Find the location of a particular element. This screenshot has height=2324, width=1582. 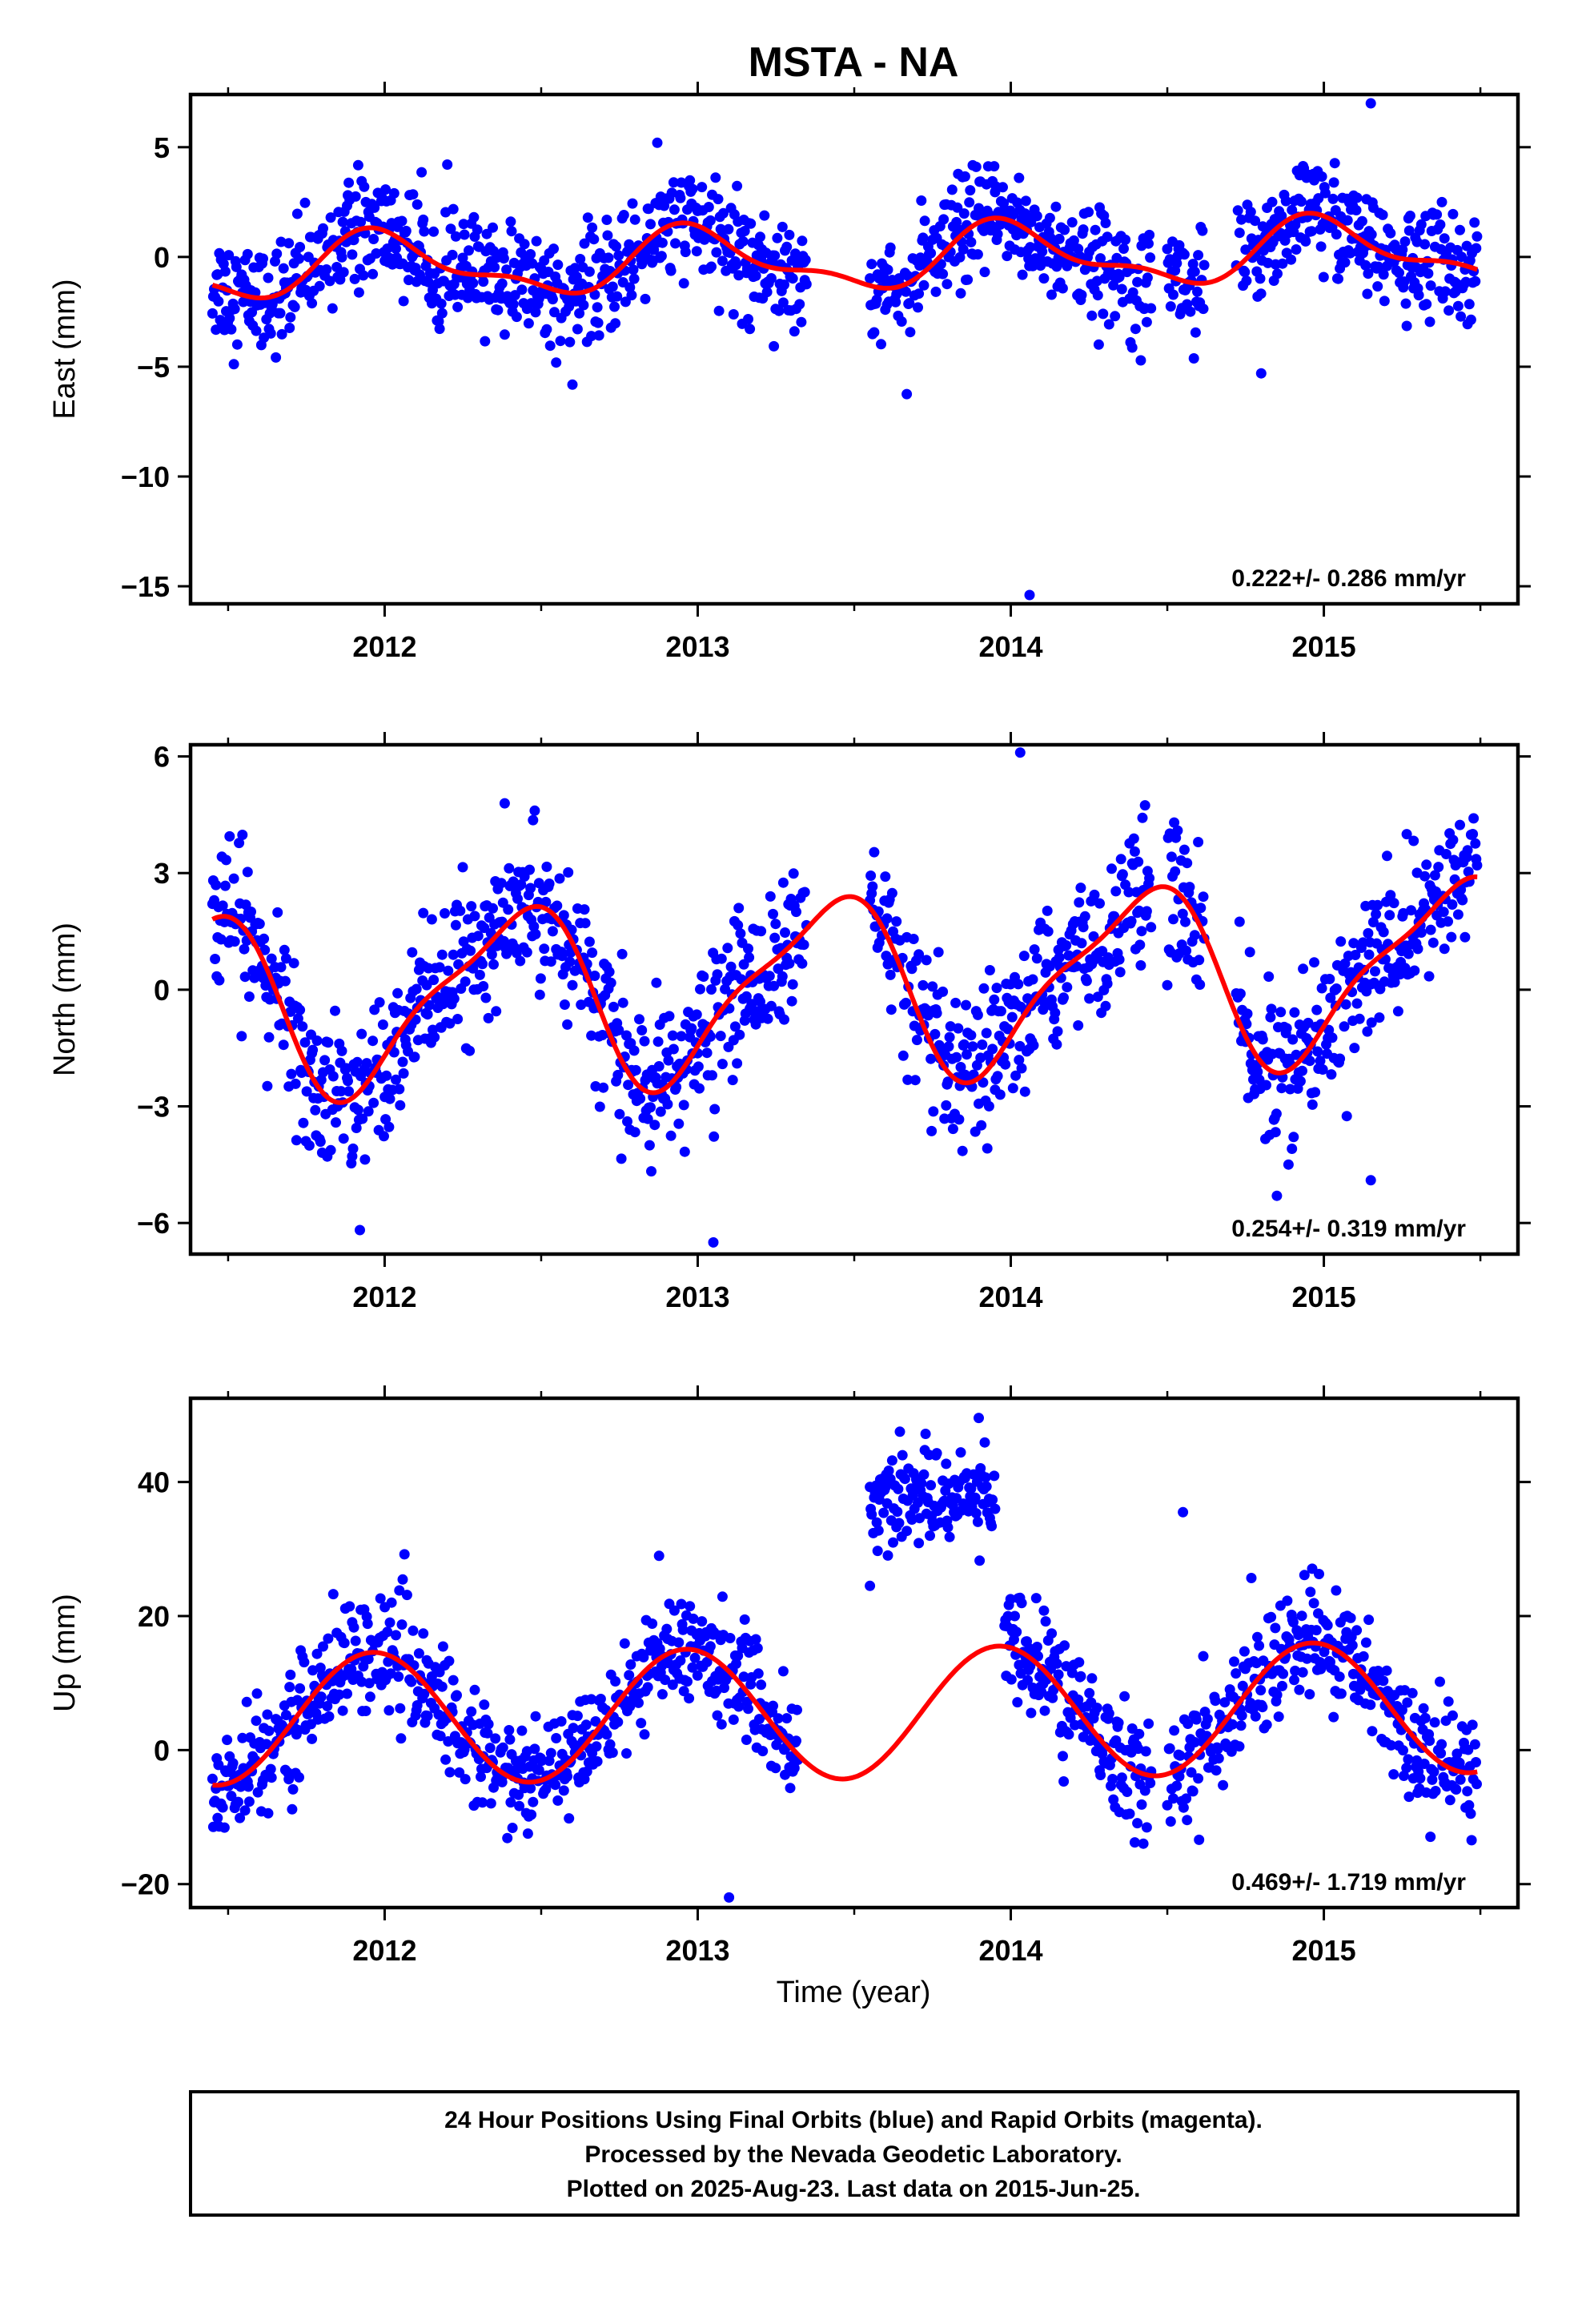

north-fit-curve is located at coordinates (845, 989).